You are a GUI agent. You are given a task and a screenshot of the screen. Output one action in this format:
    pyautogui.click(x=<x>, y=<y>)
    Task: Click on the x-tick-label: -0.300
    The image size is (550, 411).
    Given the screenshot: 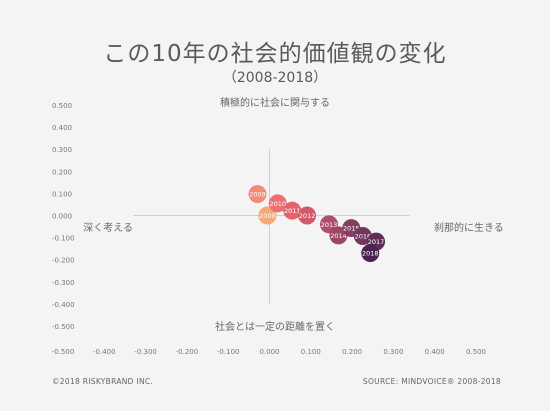 What is the action you would take?
    pyautogui.click(x=145, y=352)
    